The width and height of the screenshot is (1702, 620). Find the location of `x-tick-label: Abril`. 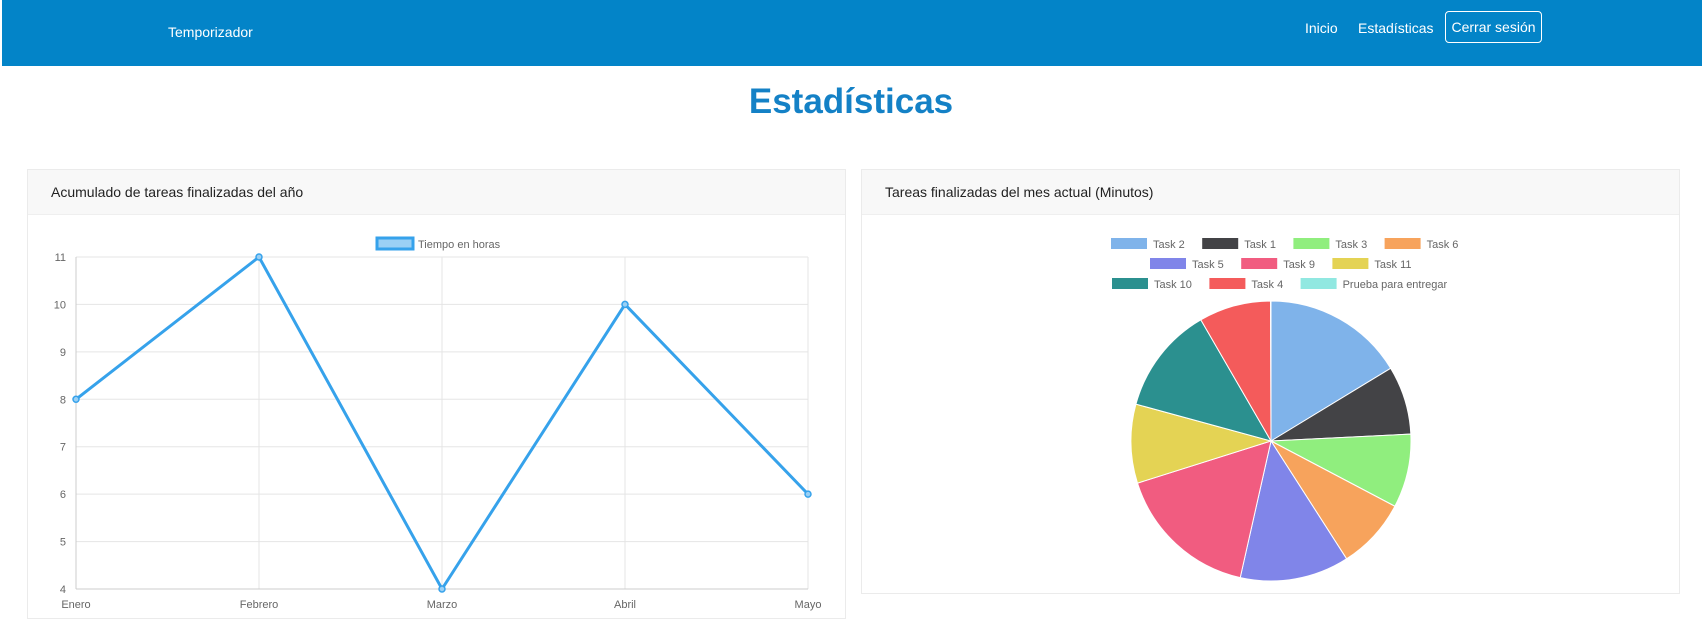

x-tick-label: Abril is located at coordinates (625, 605).